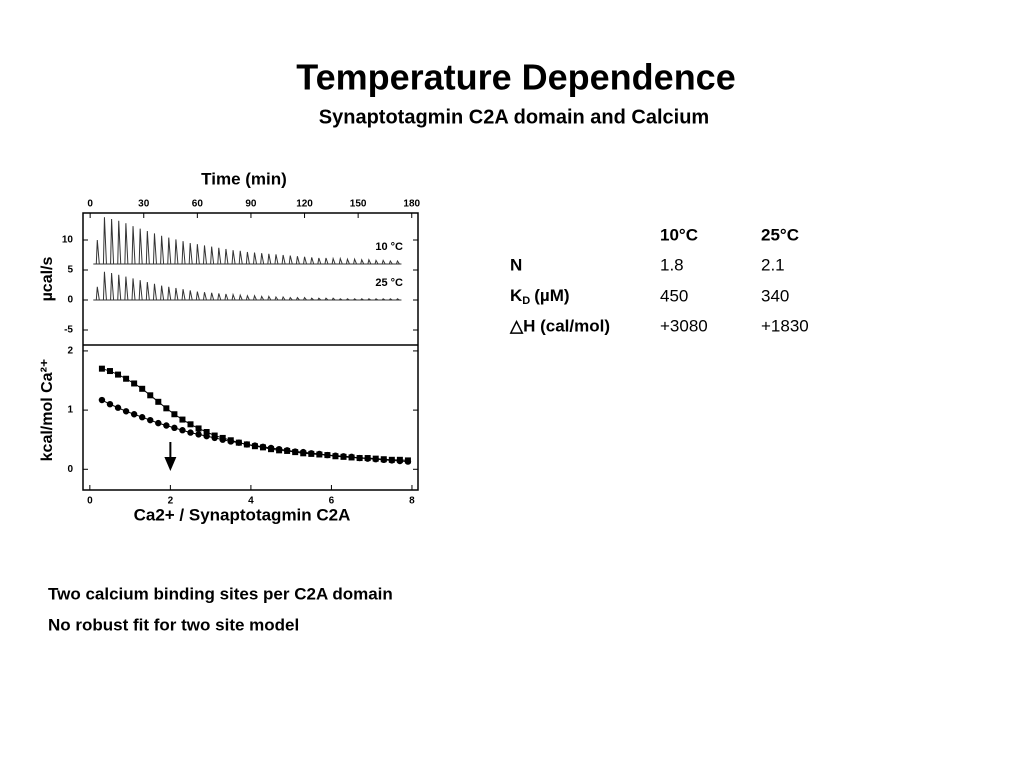  I want to click on table-cell: 450, so click(674, 295).